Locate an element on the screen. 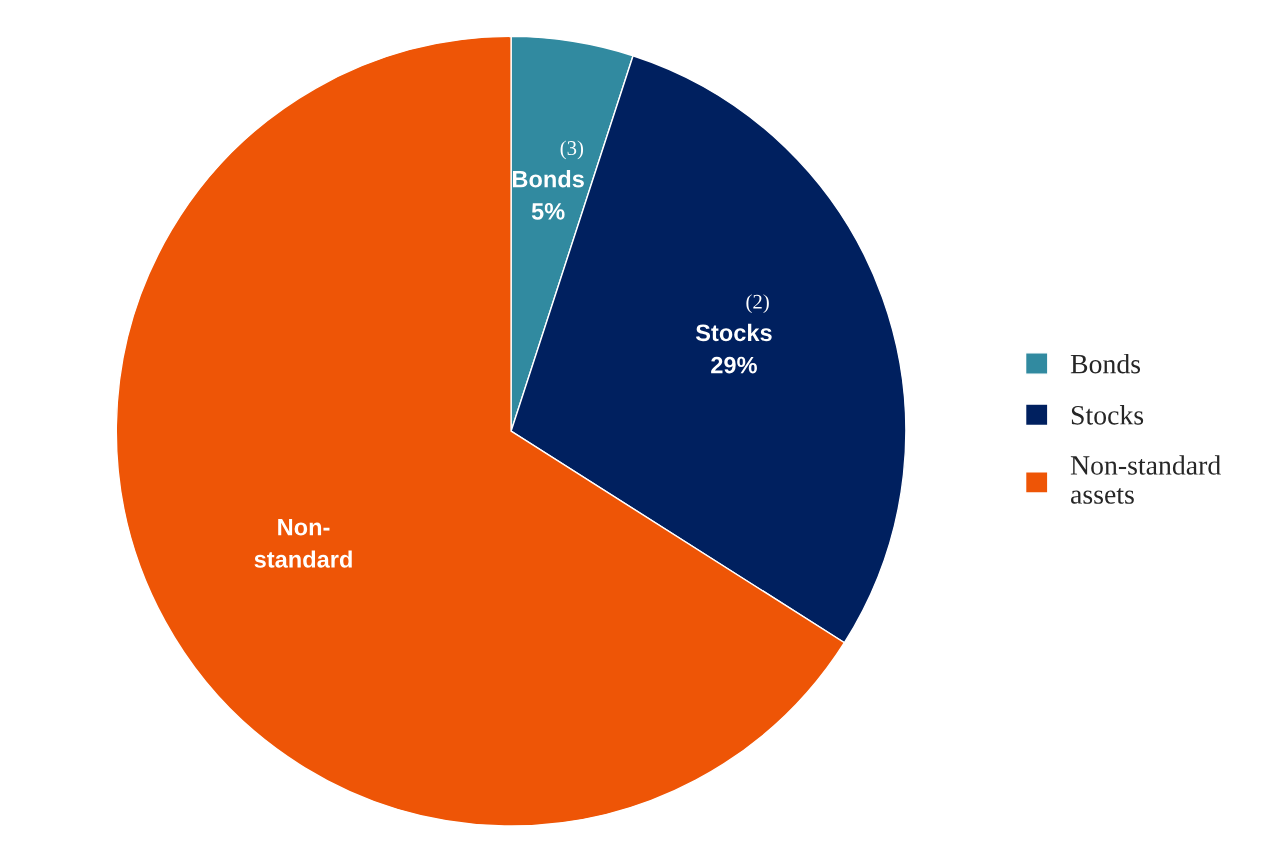  data-label: Bonds 5% is located at coordinates (548, 195).